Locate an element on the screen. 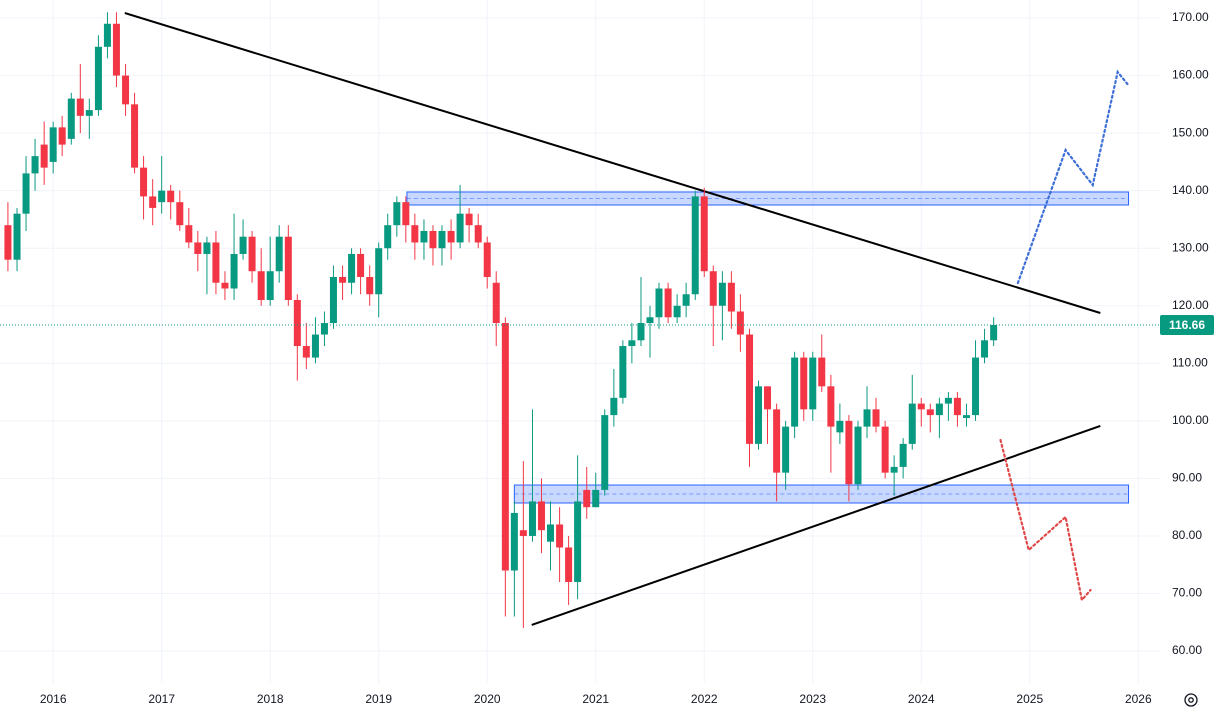 The width and height of the screenshot is (1226, 724). y-tick-label: 100.00 is located at coordinates (1190, 420).